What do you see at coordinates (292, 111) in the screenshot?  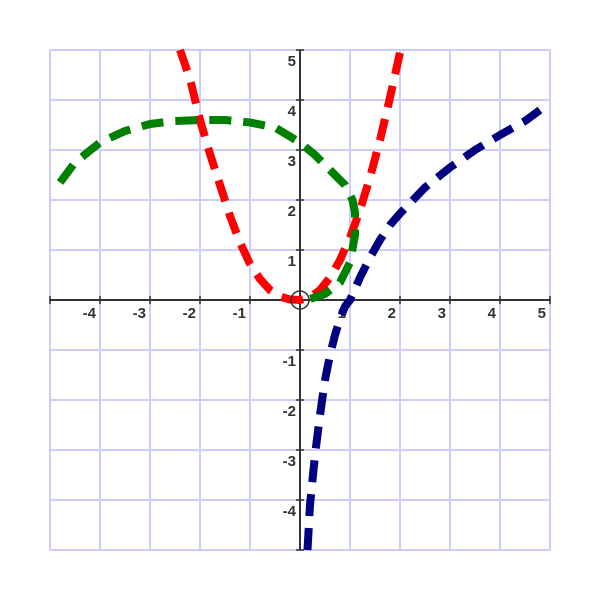 I see `y-tick-label: 4` at bounding box center [292, 111].